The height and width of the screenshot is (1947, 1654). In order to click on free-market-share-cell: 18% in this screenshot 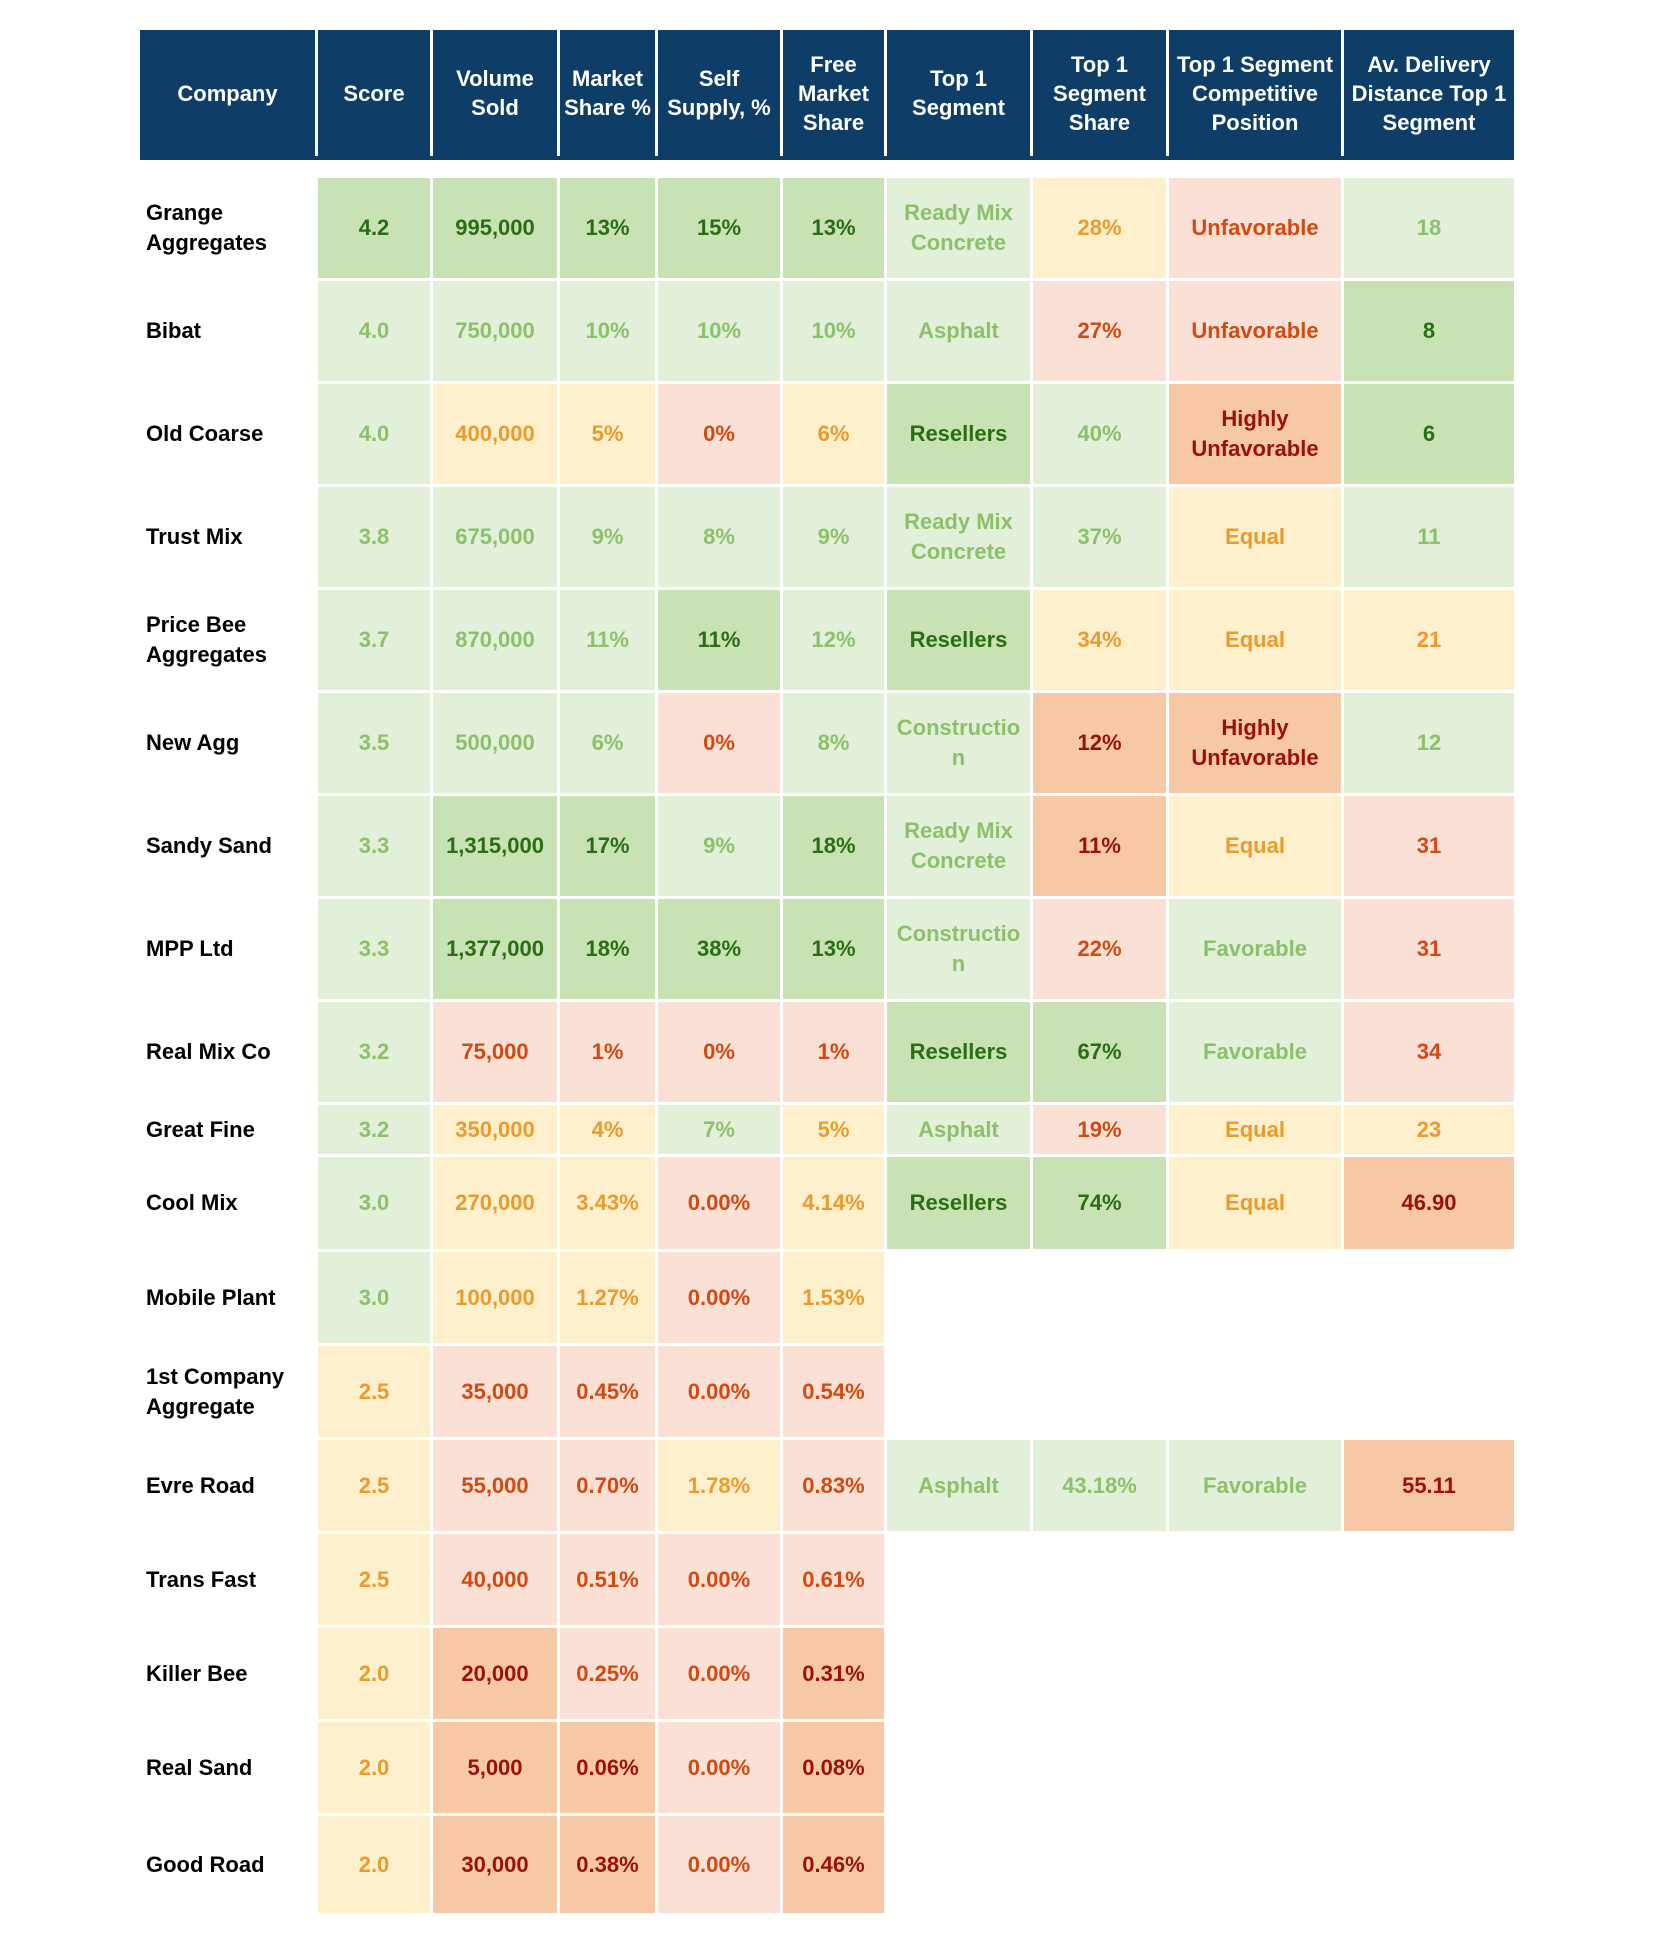, I will do `click(833, 846)`.